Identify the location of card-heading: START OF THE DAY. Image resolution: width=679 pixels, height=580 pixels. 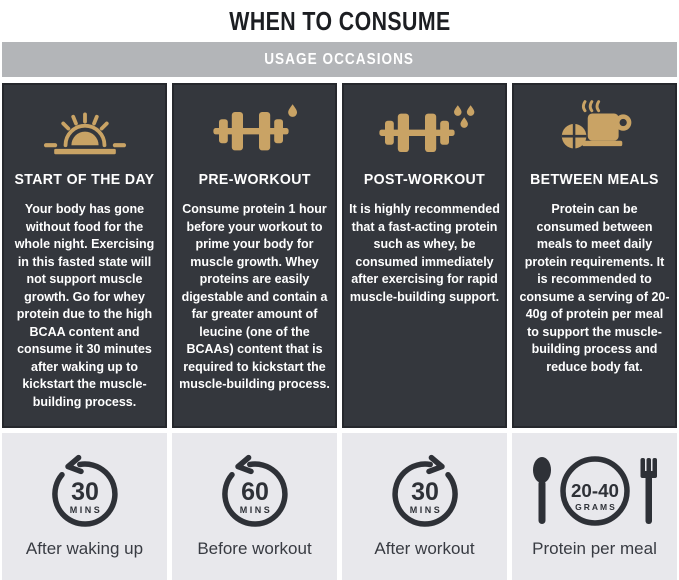
(84, 179).